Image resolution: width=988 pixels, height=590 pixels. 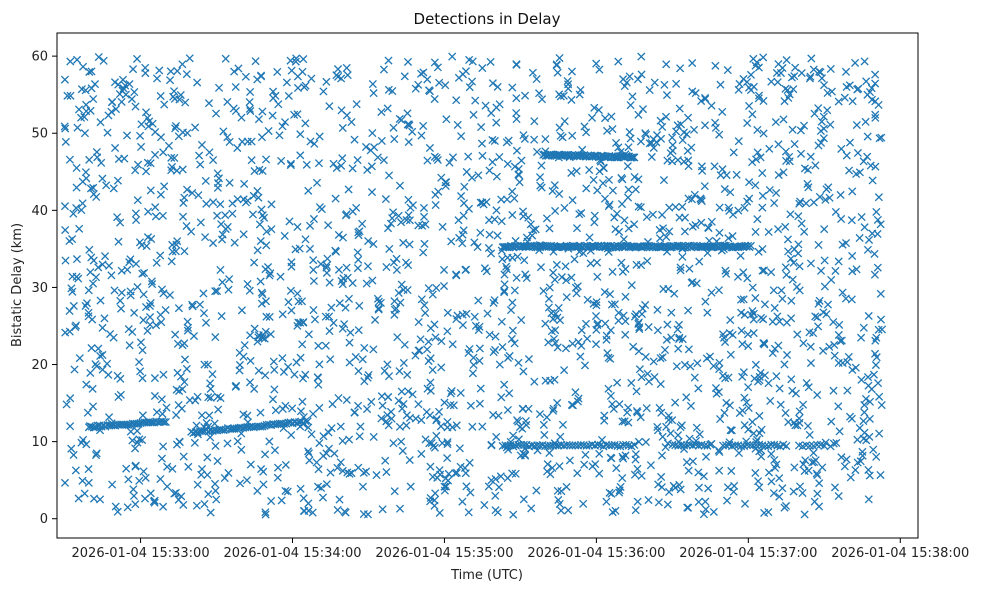 I want to click on x-tick-label: 2026-01-04 15:37:00, so click(x=748, y=553).